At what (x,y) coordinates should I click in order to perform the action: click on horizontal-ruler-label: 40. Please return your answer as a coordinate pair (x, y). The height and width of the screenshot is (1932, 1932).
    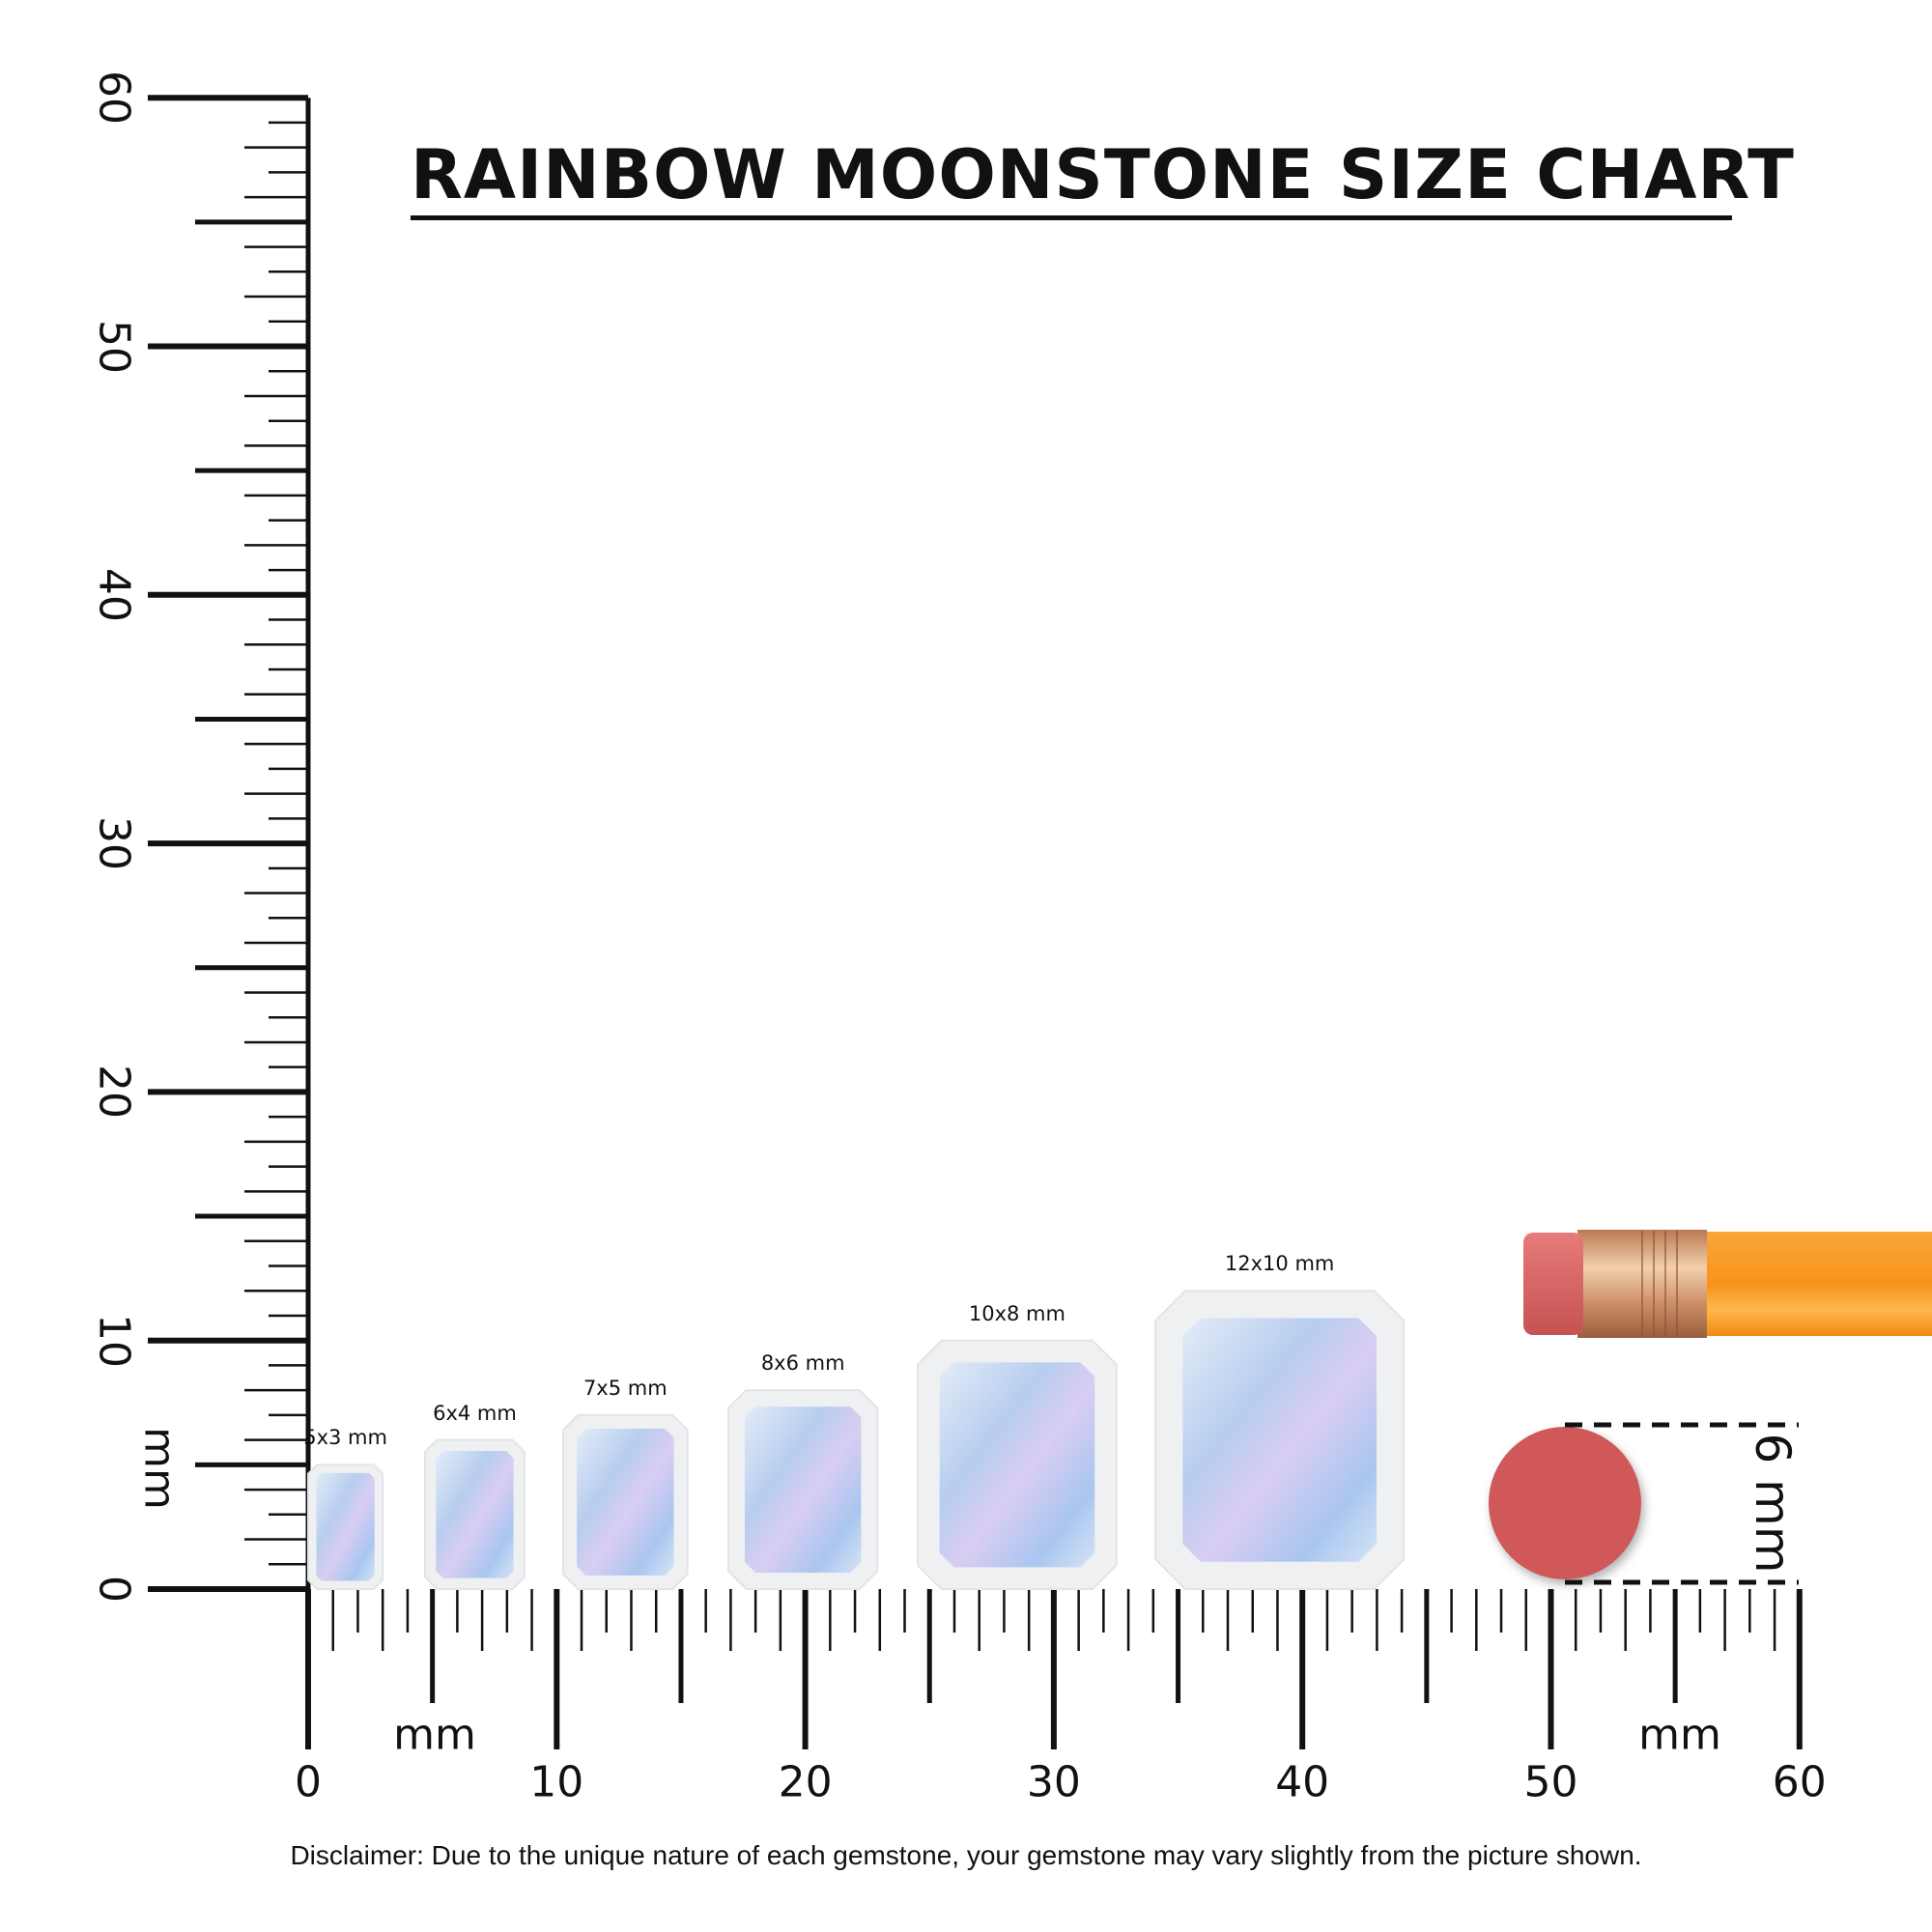
    Looking at the image, I should click on (1302, 1782).